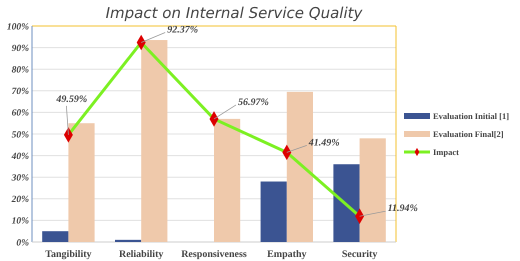 The height and width of the screenshot is (261, 520). What do you see at coordinates (235, 13) in the screenshot?
I see `chart-title: Impact on Internal Service Quality` at bounding box center [235, 13].